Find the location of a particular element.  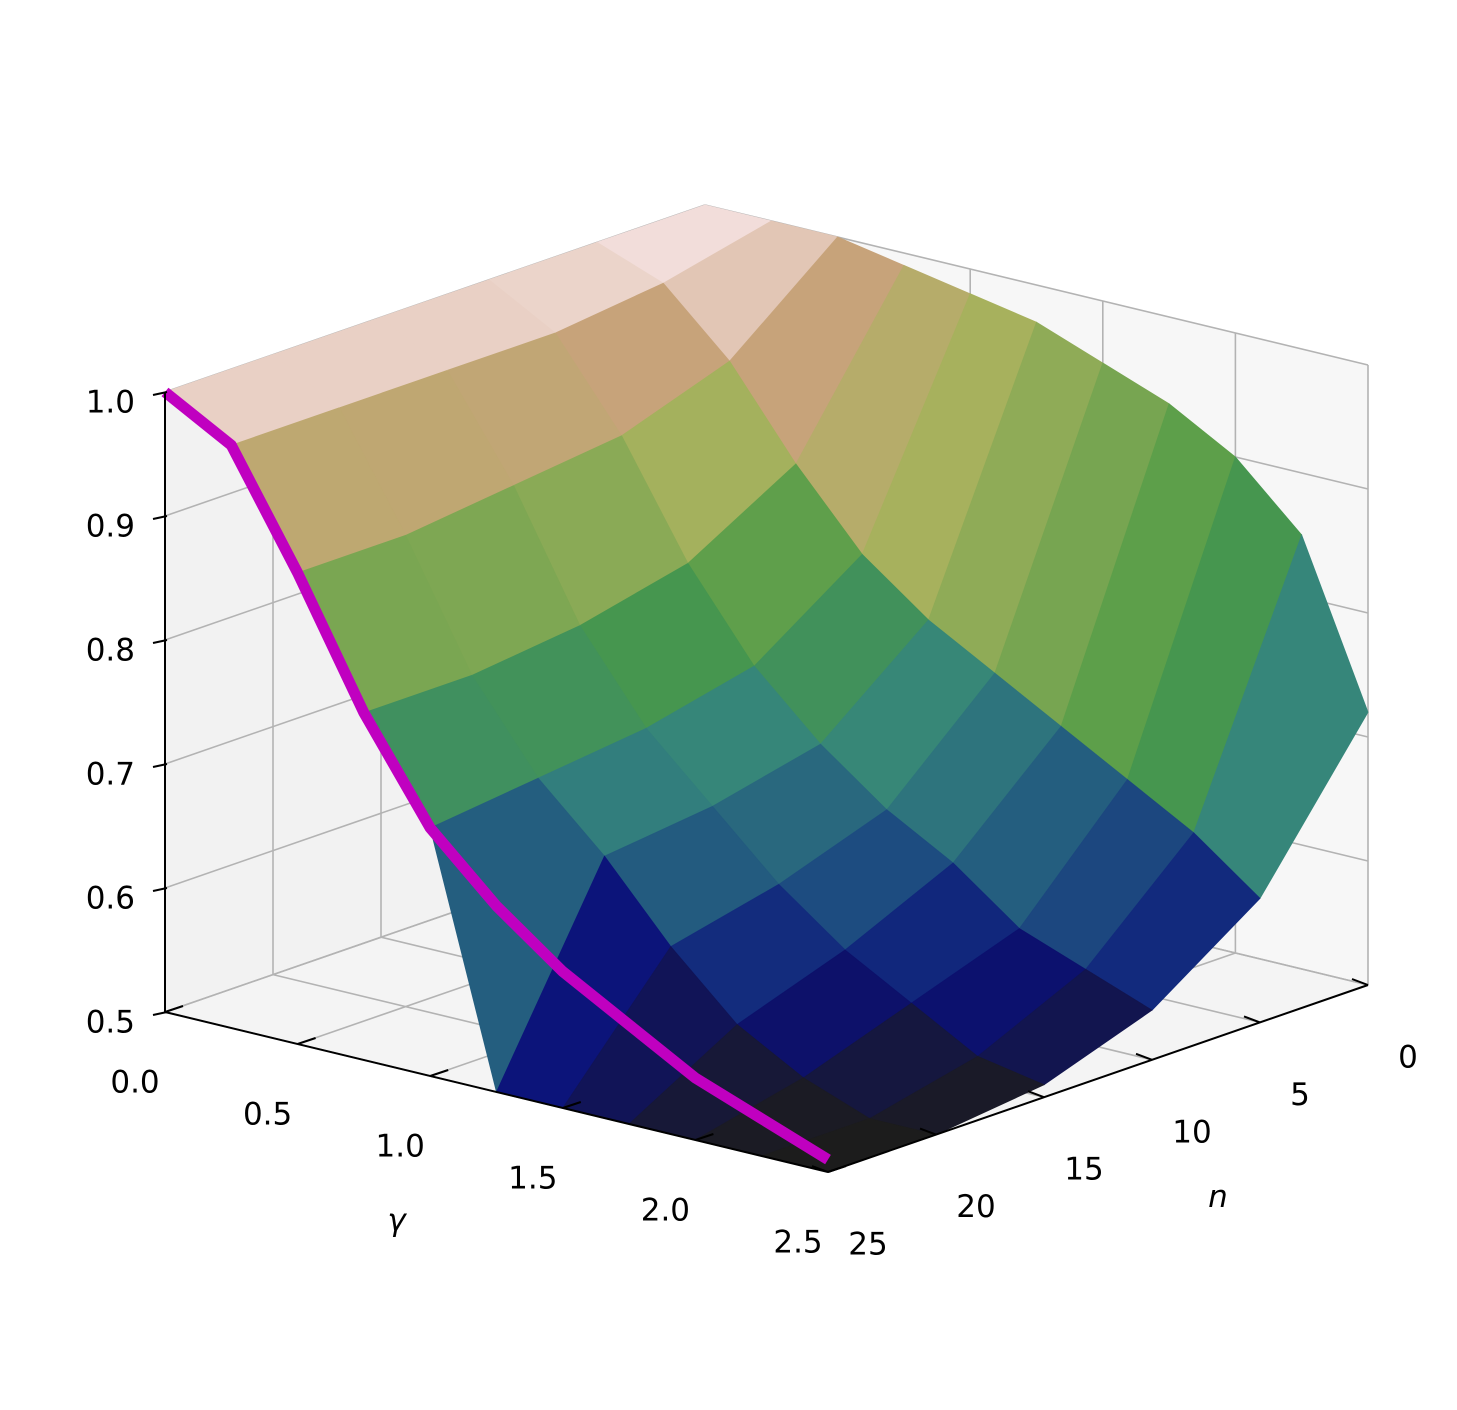

y-axis-line is located at coordinates (1098, 1078).